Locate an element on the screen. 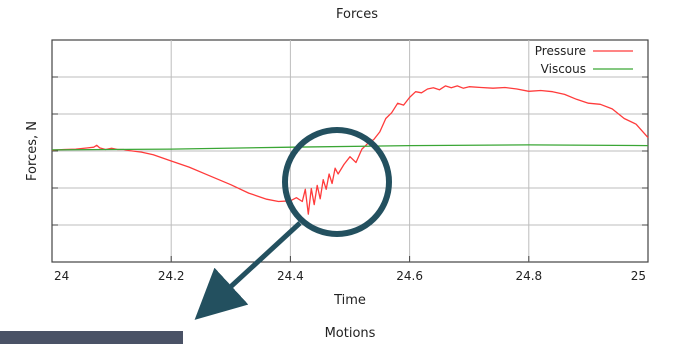 This screenshot has width=674, height=344. x-tick-label: 24.6 is located at coordinates (409, 276).